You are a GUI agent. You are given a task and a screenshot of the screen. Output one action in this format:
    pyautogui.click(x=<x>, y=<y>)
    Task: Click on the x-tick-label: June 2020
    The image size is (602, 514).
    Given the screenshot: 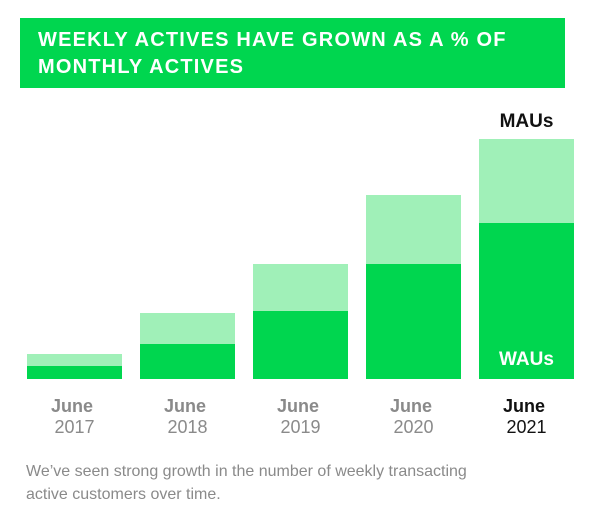 What is the action you would take?
    pyautogui.click(x=413, y=416)
    